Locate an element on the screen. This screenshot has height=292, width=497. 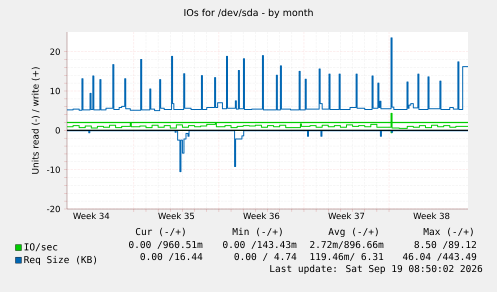
text: 0.00 /16.44 is located at coordinates (171, 256).